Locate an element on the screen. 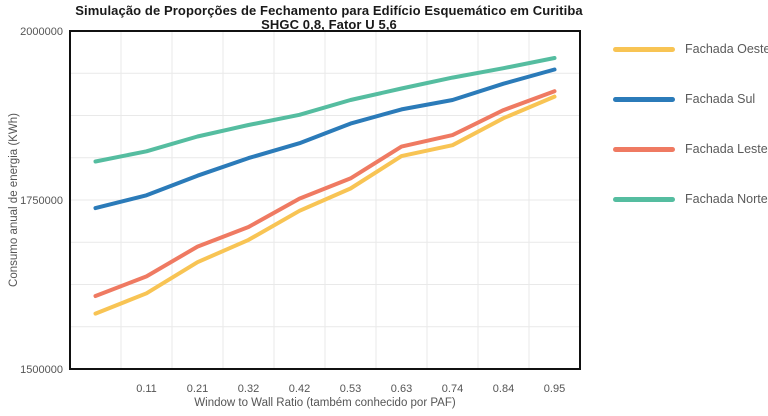 The image size is (768, 416). legend-label-fachada-sul: Fachada Sul is located at coordinates (720, 99).